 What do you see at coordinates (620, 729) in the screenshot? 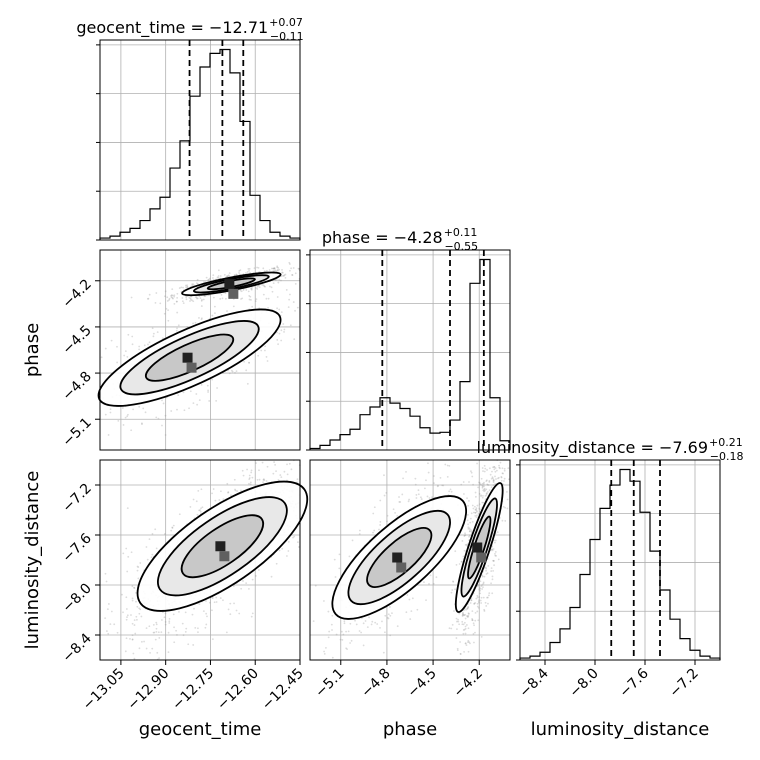
I see `xlabel-luminosity-distance: luminosity_distance` at bounding box center [620, 729].